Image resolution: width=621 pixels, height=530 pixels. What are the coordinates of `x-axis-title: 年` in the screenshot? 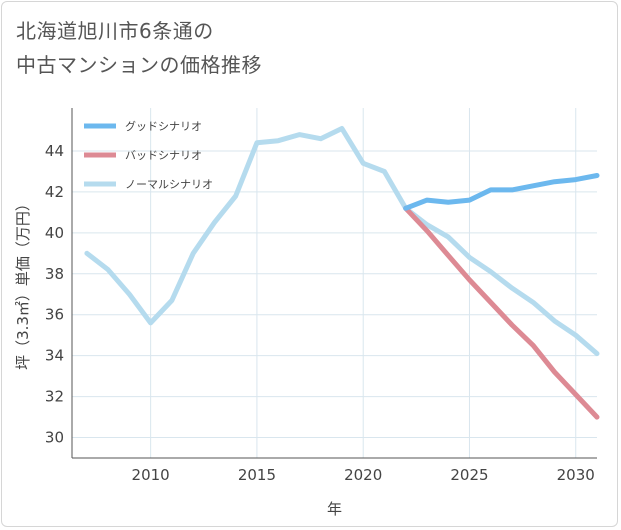 It's located at (334, 509).